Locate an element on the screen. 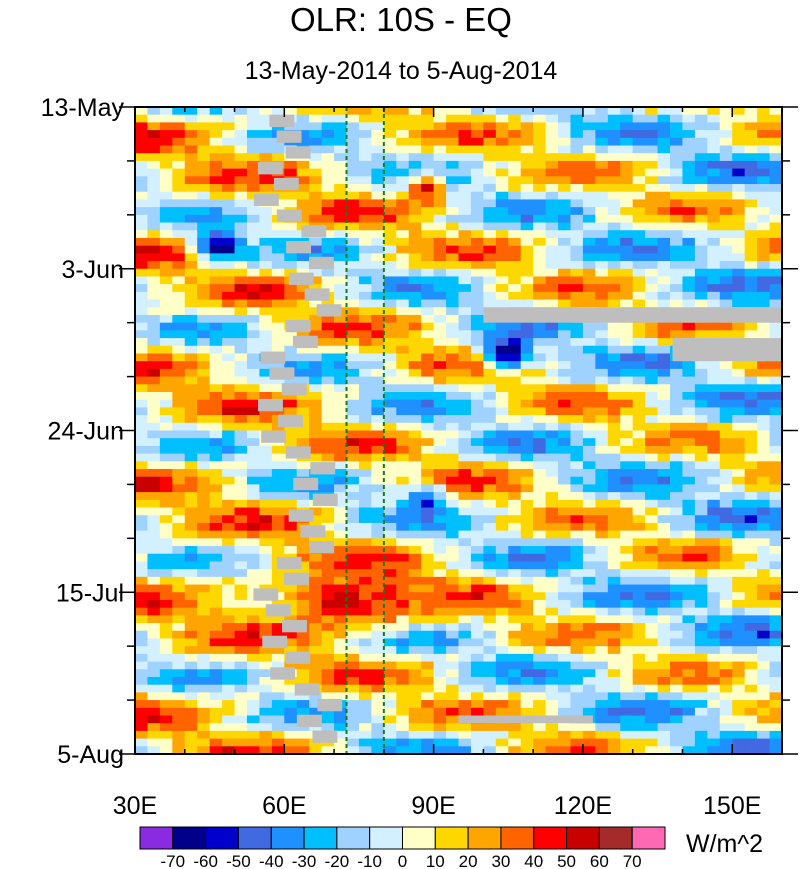  colorbar-label: -60 is located at coordinates (205, 860).